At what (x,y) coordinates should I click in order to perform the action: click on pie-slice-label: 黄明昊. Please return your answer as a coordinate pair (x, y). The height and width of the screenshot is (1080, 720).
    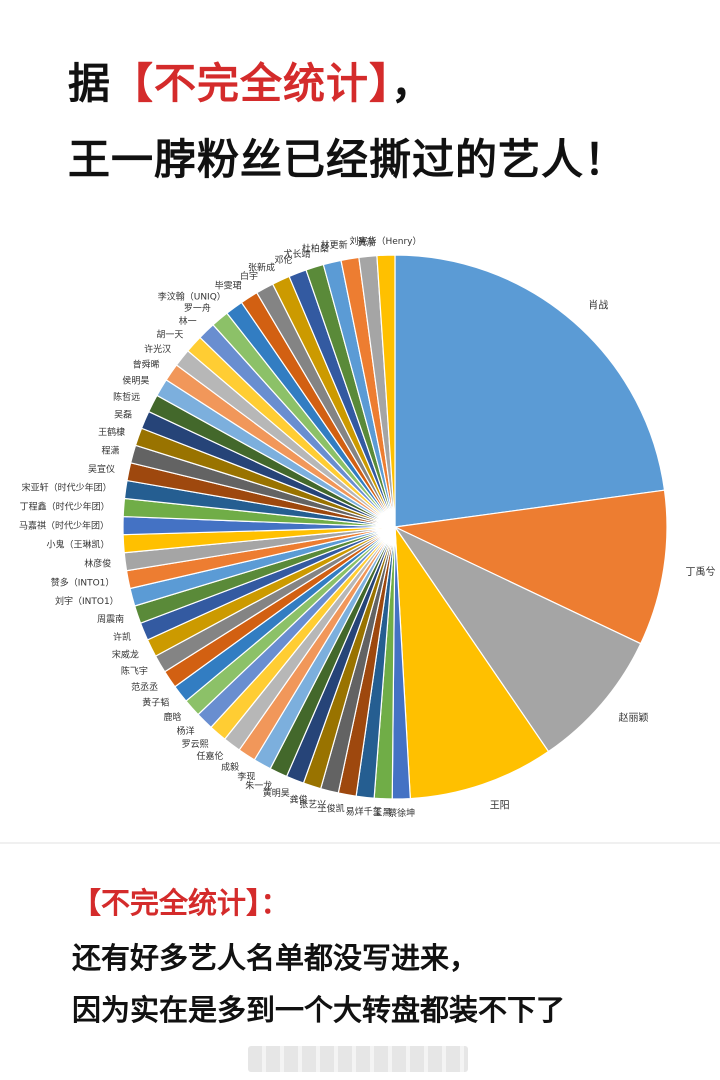
    Looking at the image, I should click on (276, 793).